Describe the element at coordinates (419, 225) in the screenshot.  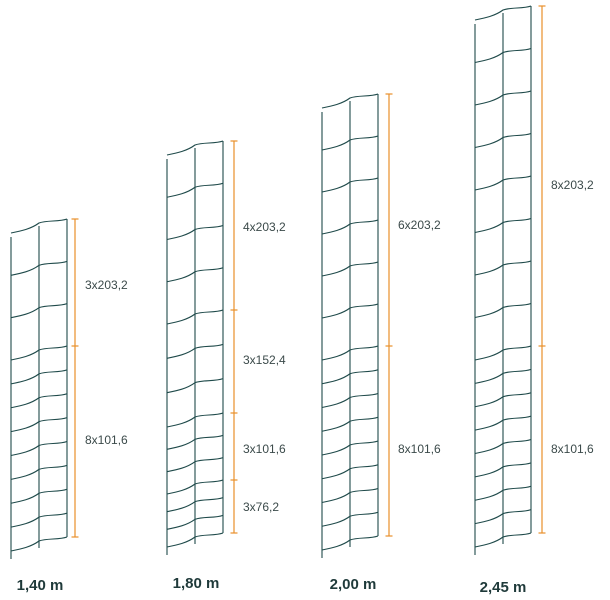
I see `segment-label: 6x203,2` at that location.